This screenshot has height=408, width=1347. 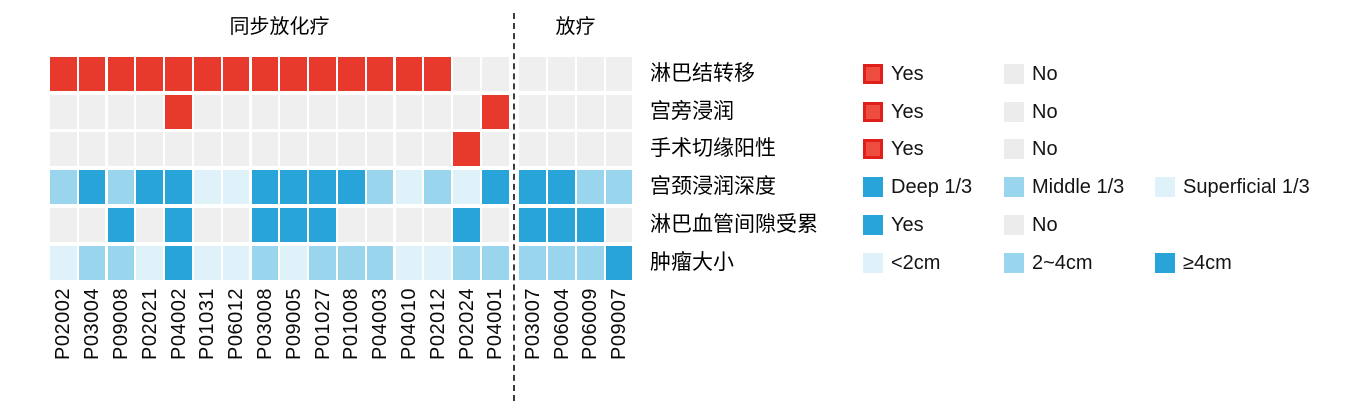 What do you see at coordinates (120, 324) in the screenshot?
I see `patient-label: P09008` at bounding box center [120, 324].